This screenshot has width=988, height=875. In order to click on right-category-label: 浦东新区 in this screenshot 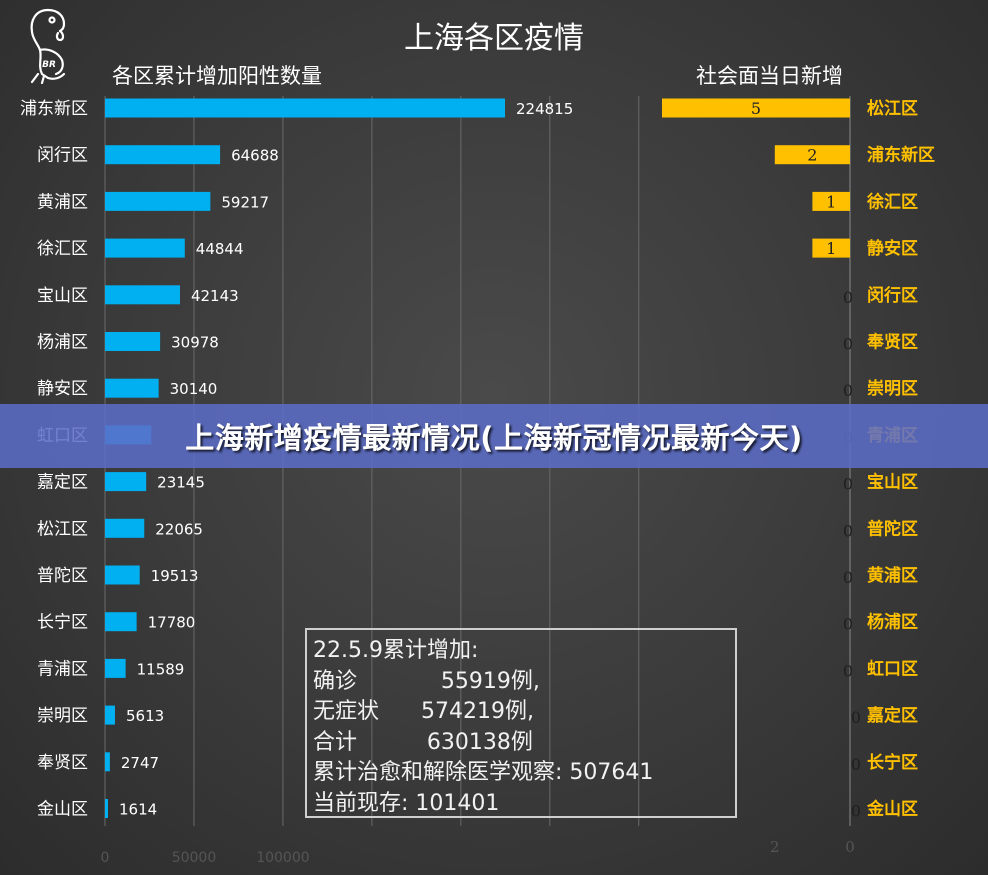, I will do `click(901, 155)`.